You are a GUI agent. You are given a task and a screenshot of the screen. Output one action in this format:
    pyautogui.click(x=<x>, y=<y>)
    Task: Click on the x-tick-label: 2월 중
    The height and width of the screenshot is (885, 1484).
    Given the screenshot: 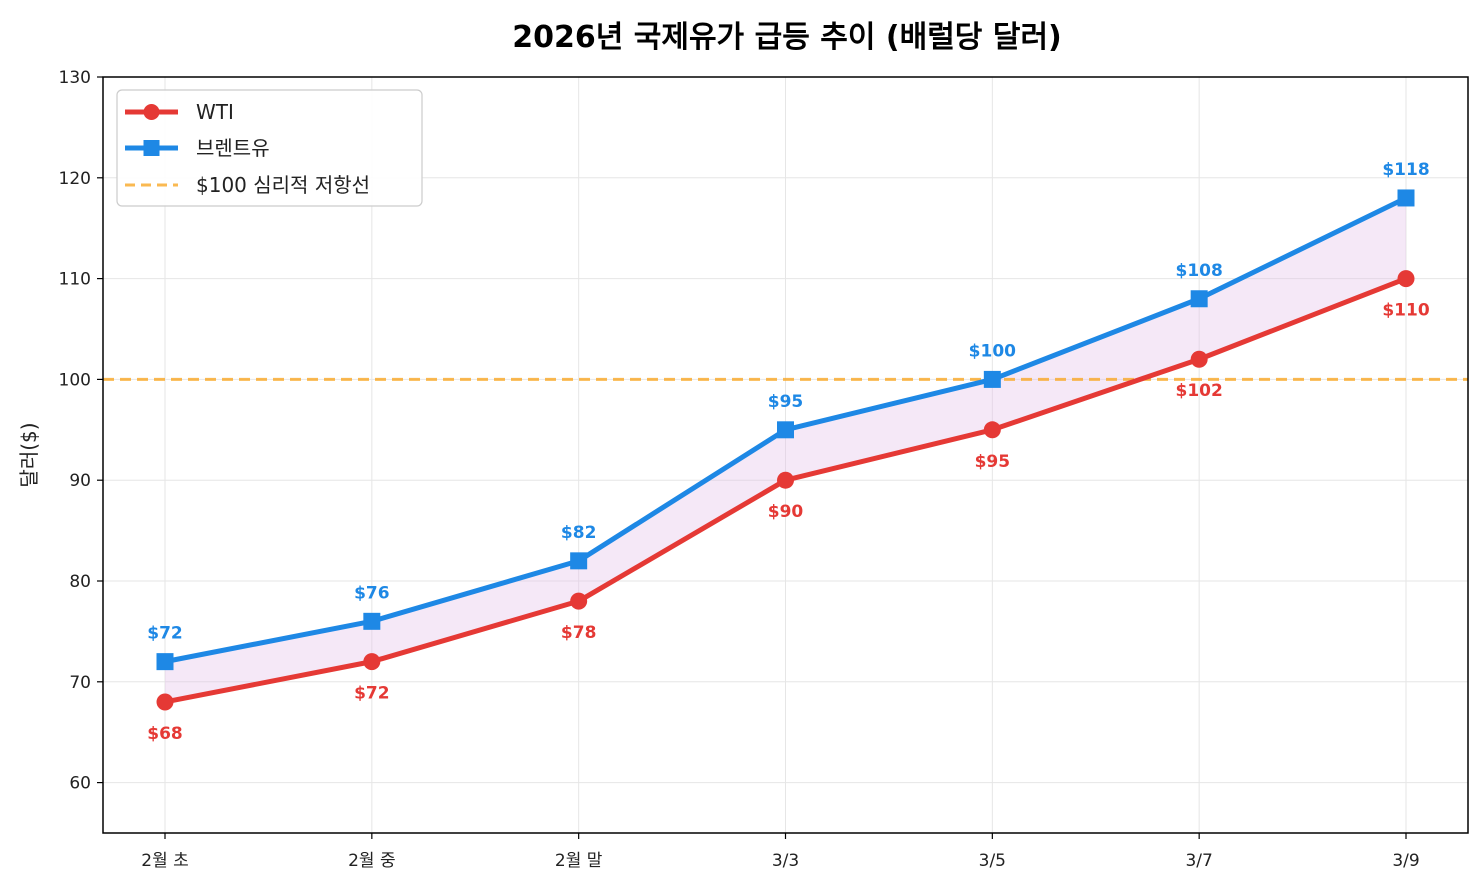 What is the action you would take?
    pyautogui.click(x=372, y=861)
    